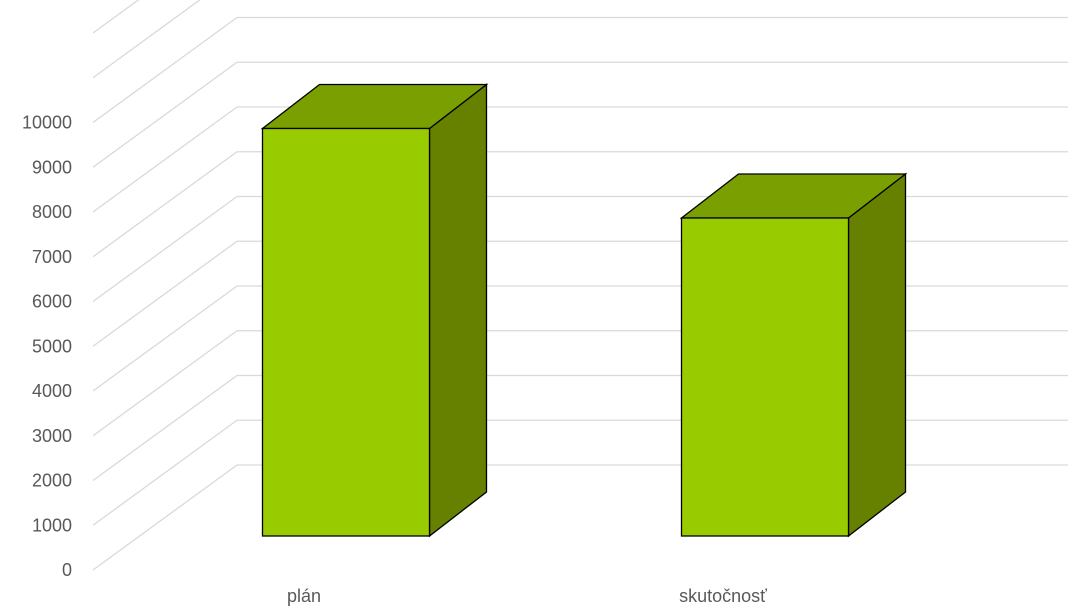 This screenshot has width=1068, height=611. Describe the element at coordinates (47, 123) in the screenshot. I see `y-tick-label: 10000` at that location.